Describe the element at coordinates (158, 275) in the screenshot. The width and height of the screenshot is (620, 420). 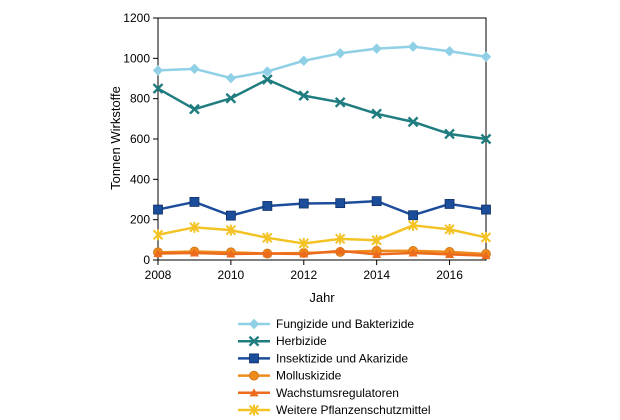
I see `x-tick-label: 2008` at that location.